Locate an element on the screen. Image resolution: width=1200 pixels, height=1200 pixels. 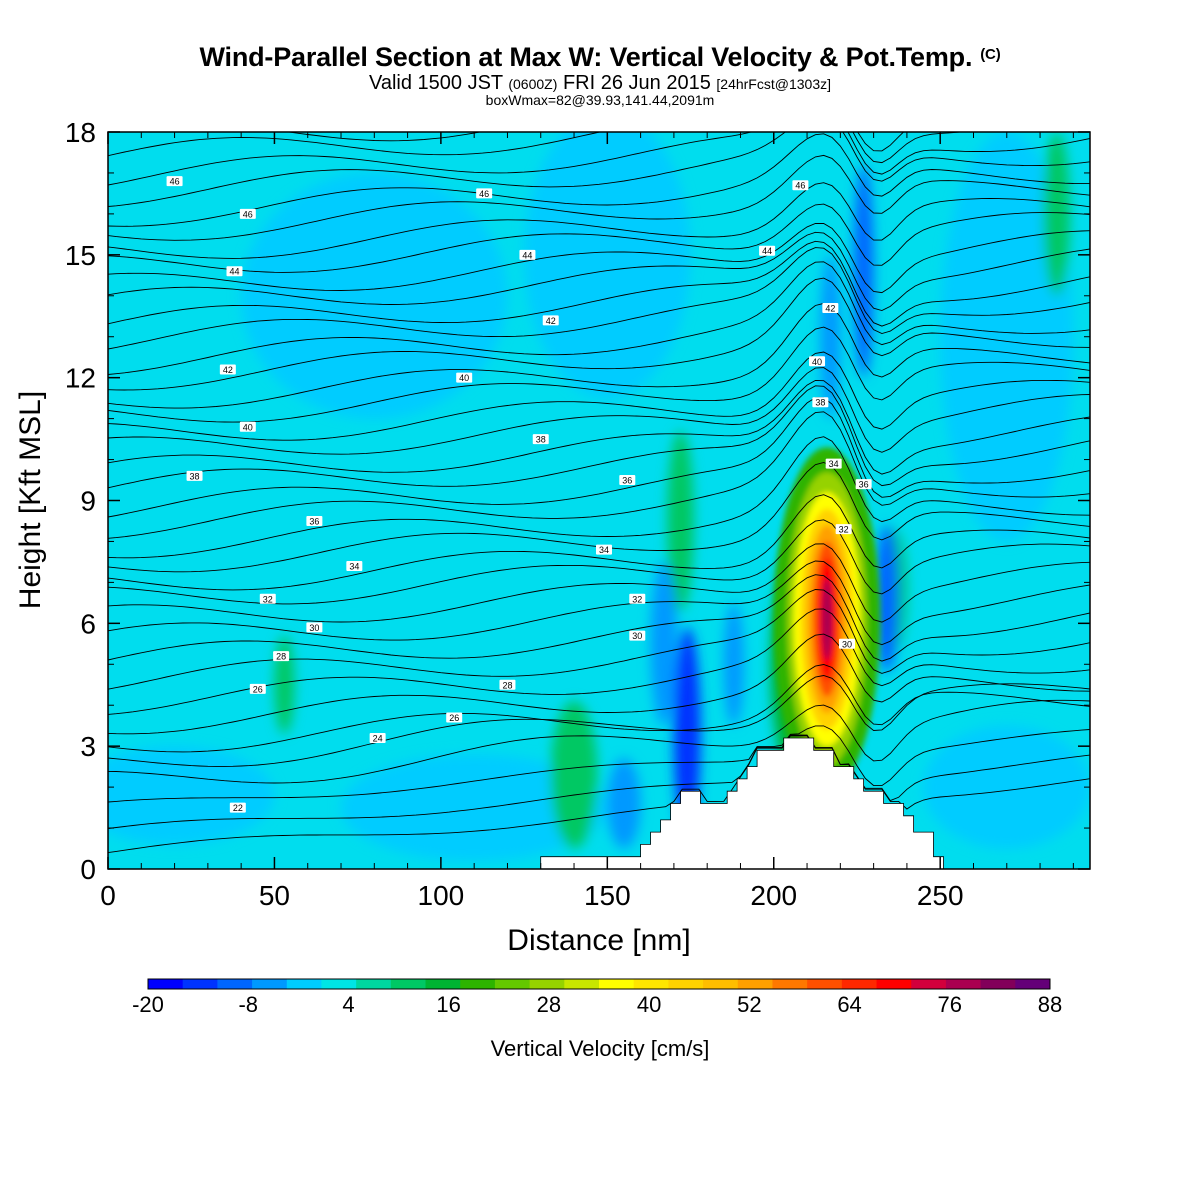
isentrope-label-text: 24 is located at coordinates (378, 738).